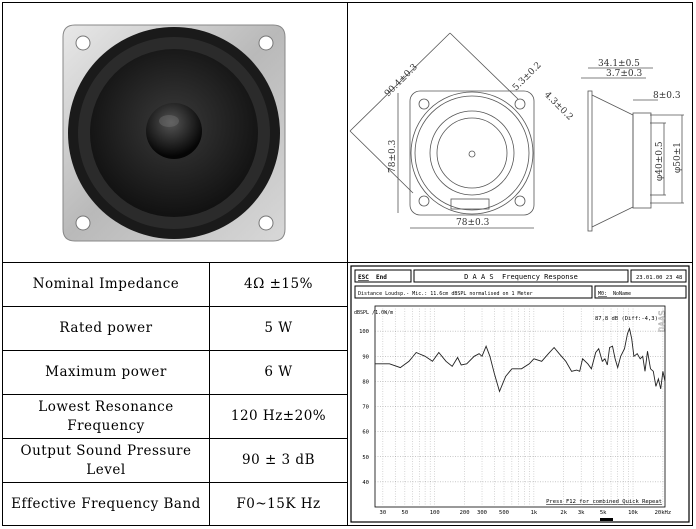  What do you see at coordinates (373, 313) in the screenshot?
I see `y-axis-label: dBSPL /1.0W/m` at bounding box center [373, 313].